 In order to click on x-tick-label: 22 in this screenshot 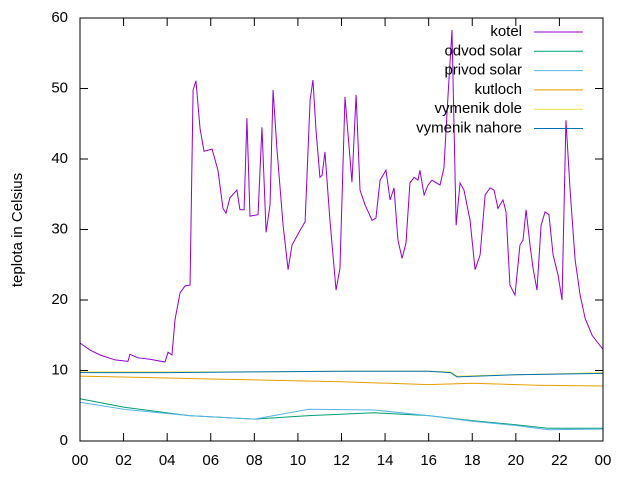, I will do `click(559, 460)`.